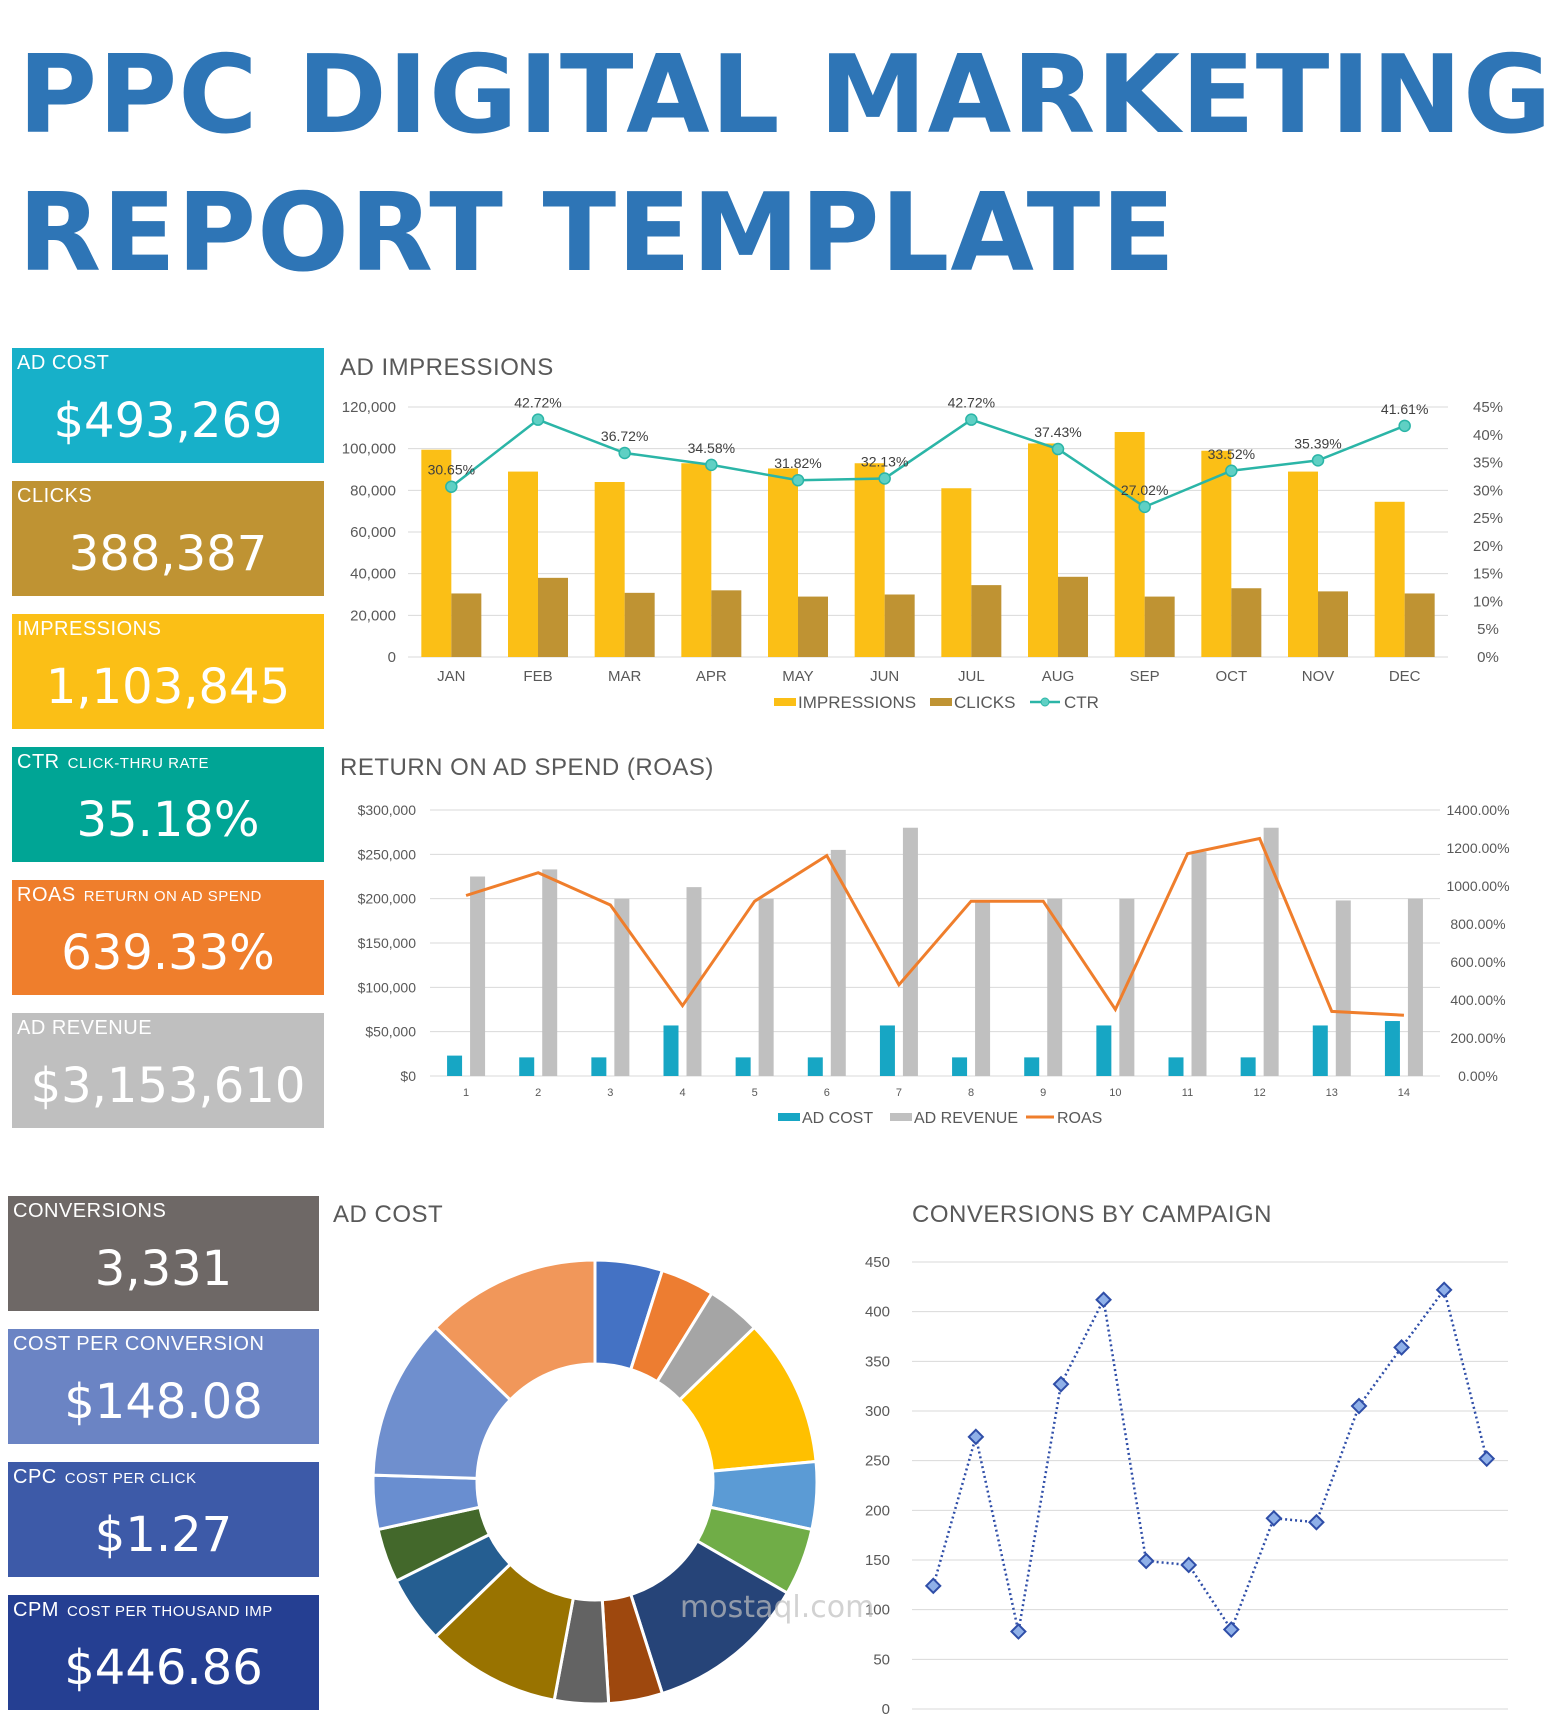 Image resolution: width=1548 pixels, height=1715 pixels. What do you see at coordinates (387, 854) in the screenshot?
I see `y-tick-label: $250,000` at bounding box center [387, 854].